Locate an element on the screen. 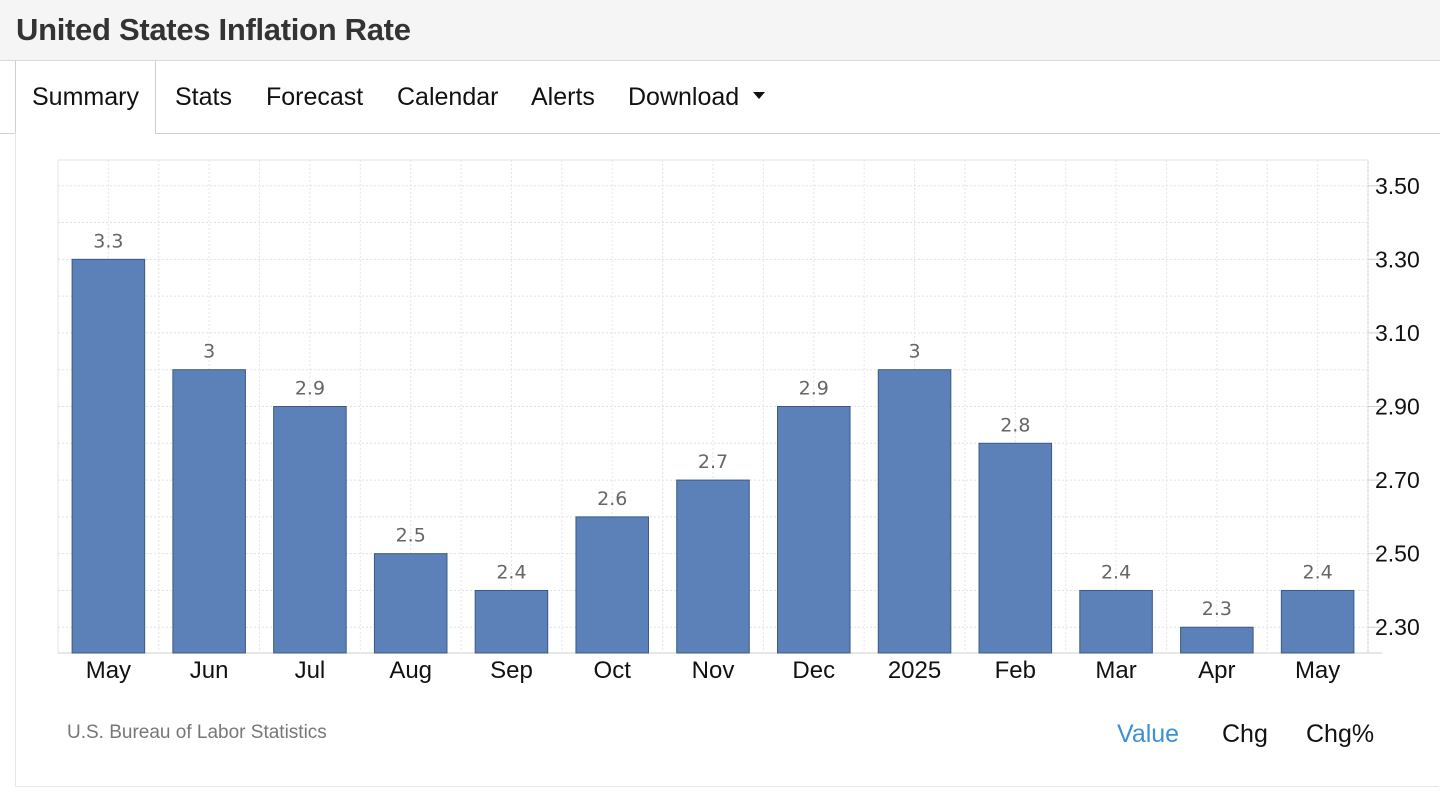 The height and width of the screenshot is (802, 1440). y-tick-label: 2.50 is located at coordinates (1397, 554).